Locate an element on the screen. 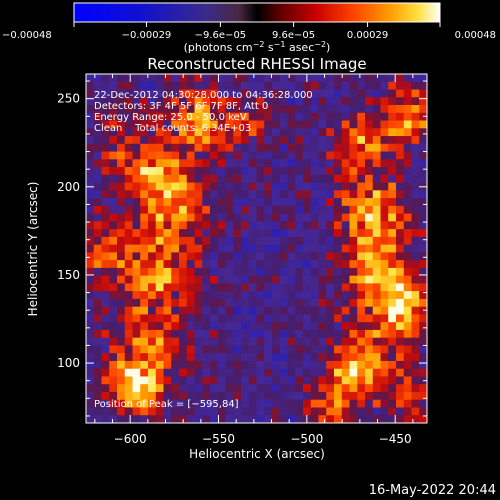 This screenshot has width=500, height=500. y-tick-label: 150 is located at coordinates (68, 275).